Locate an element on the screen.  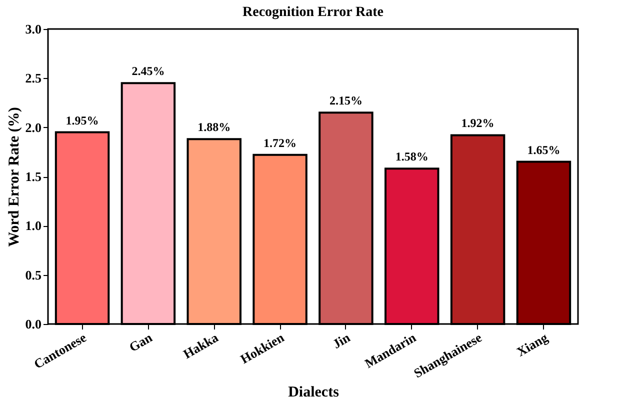
x-tick-label: Xiang is located at coordinates (532, 345).